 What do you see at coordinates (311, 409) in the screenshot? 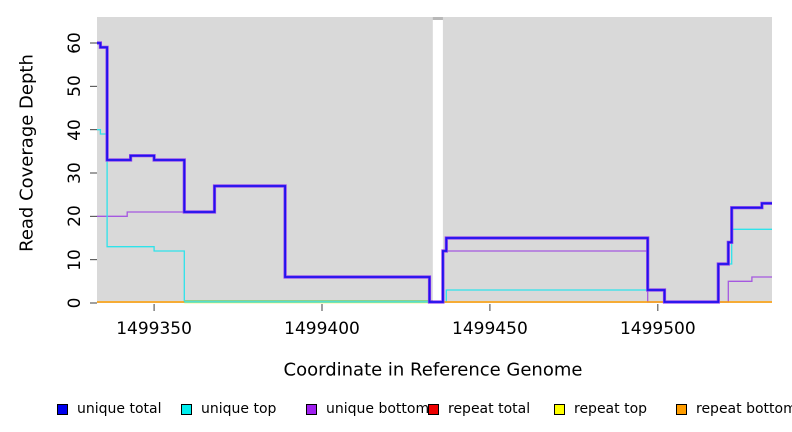
I see `legend-swatch-unique-bottom` at bounding box center [311, 409].